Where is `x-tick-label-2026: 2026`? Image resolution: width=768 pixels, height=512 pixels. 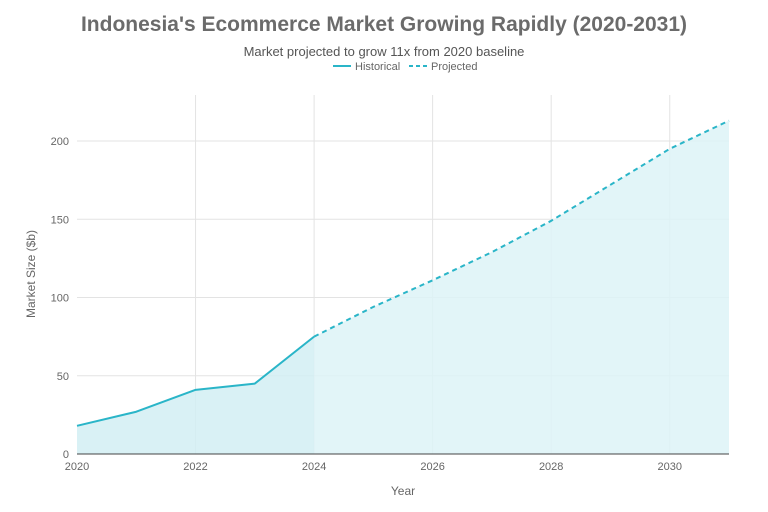
x-tick-label-2026: 2026 is located at coordinates (432, 467).